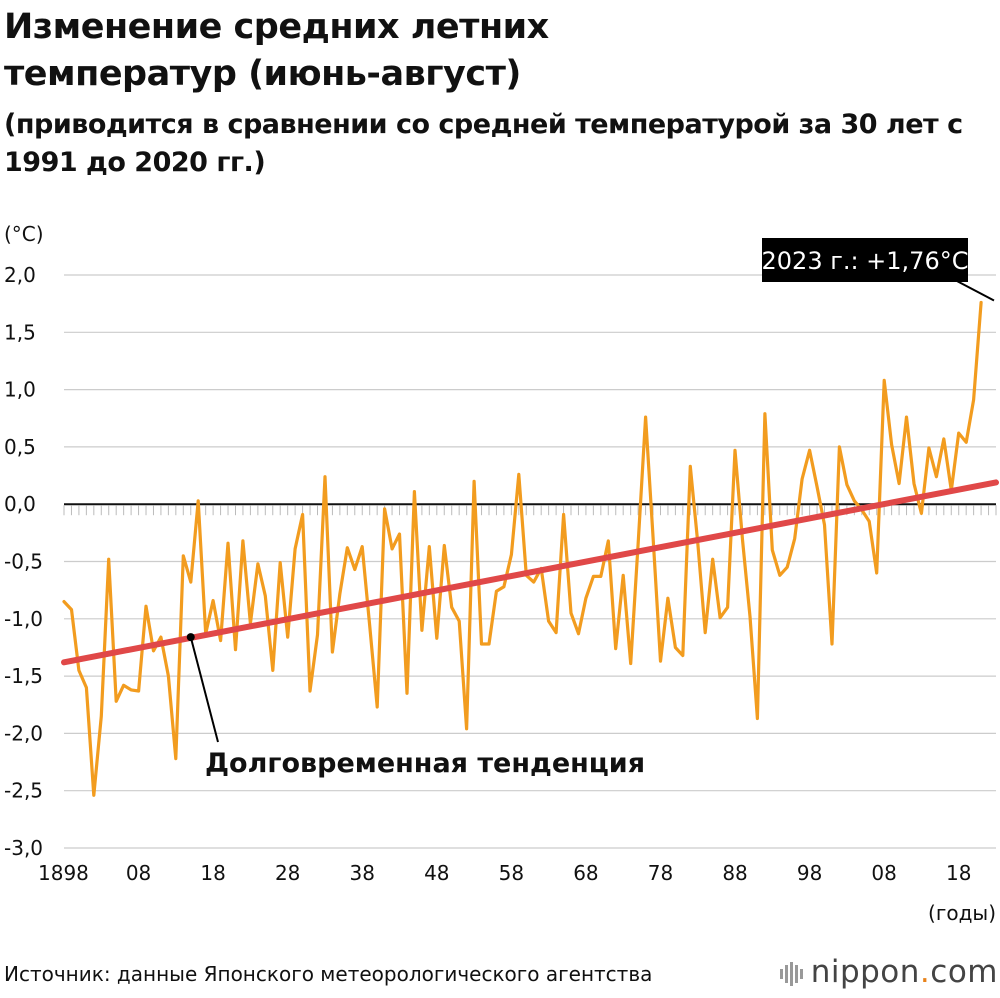 This screenshot has height=998, width=1000. Describe the element at coordinates (865, 972) in the screenshot. I see `logo-name: nippon` at that location.